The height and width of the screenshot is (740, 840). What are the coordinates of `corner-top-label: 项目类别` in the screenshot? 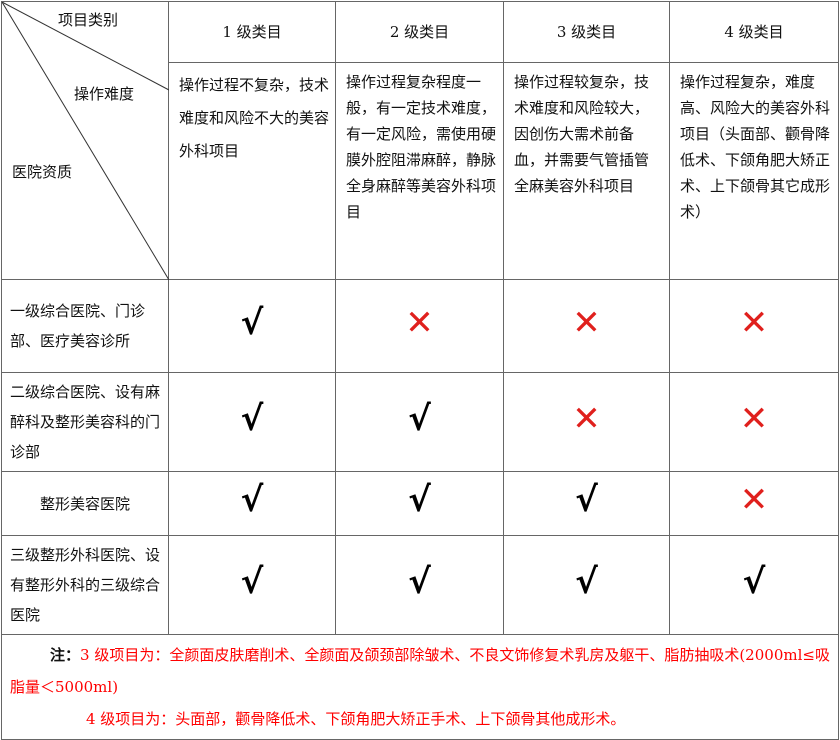 It's located at (88, 20).